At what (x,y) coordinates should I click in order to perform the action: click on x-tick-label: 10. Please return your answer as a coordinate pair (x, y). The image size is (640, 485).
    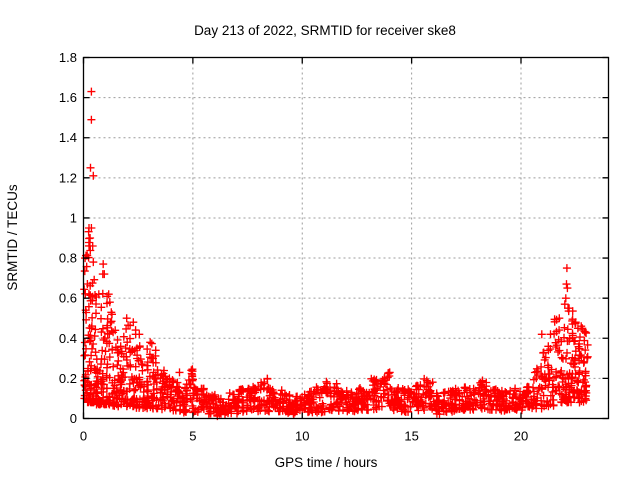
    Looking at the image, I should click on (302, 436).